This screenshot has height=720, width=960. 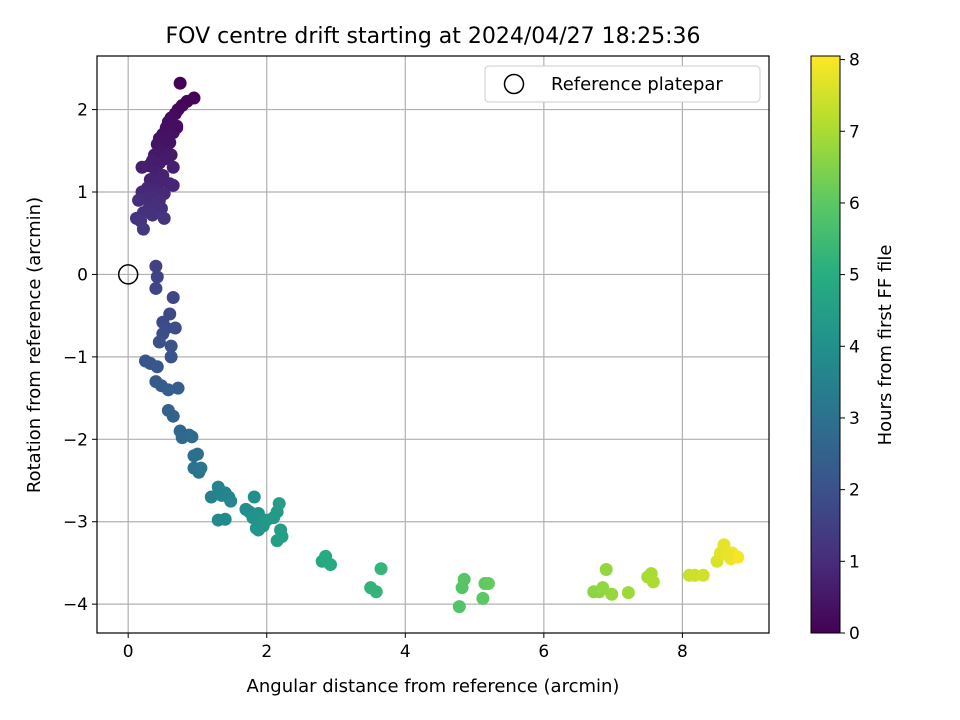 I want to click on y-axis-label: Rotation from reference (arcmin), so click(x=34, y=345).